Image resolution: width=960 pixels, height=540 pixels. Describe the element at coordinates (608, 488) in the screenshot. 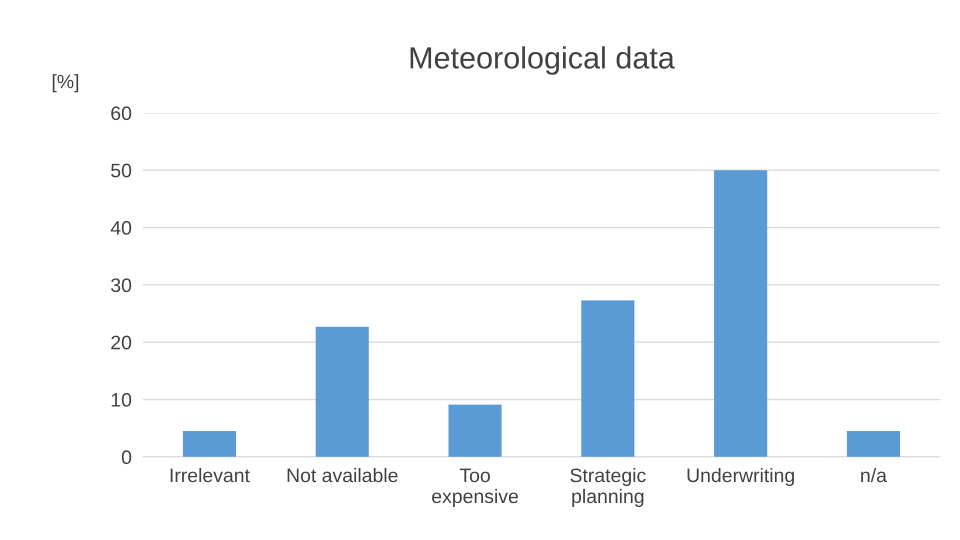

I see `x-tick-label: Strategic planning` at that location.